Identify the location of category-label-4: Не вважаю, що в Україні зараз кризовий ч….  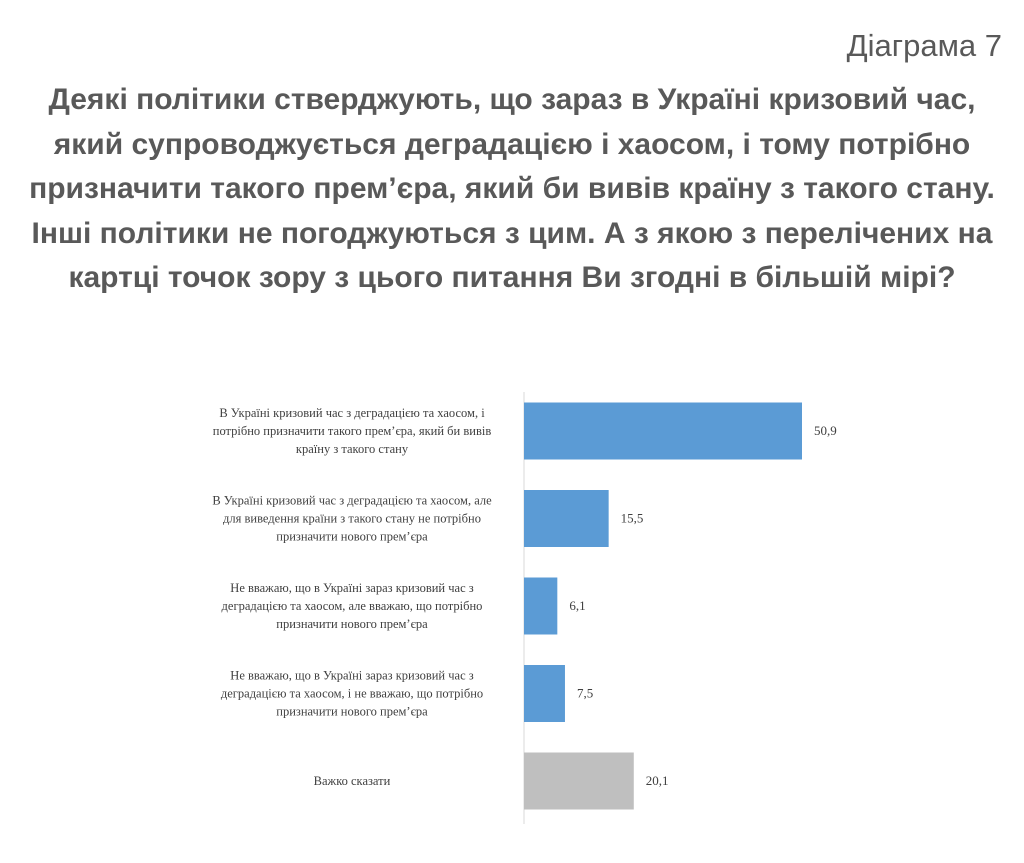
(352, 694).